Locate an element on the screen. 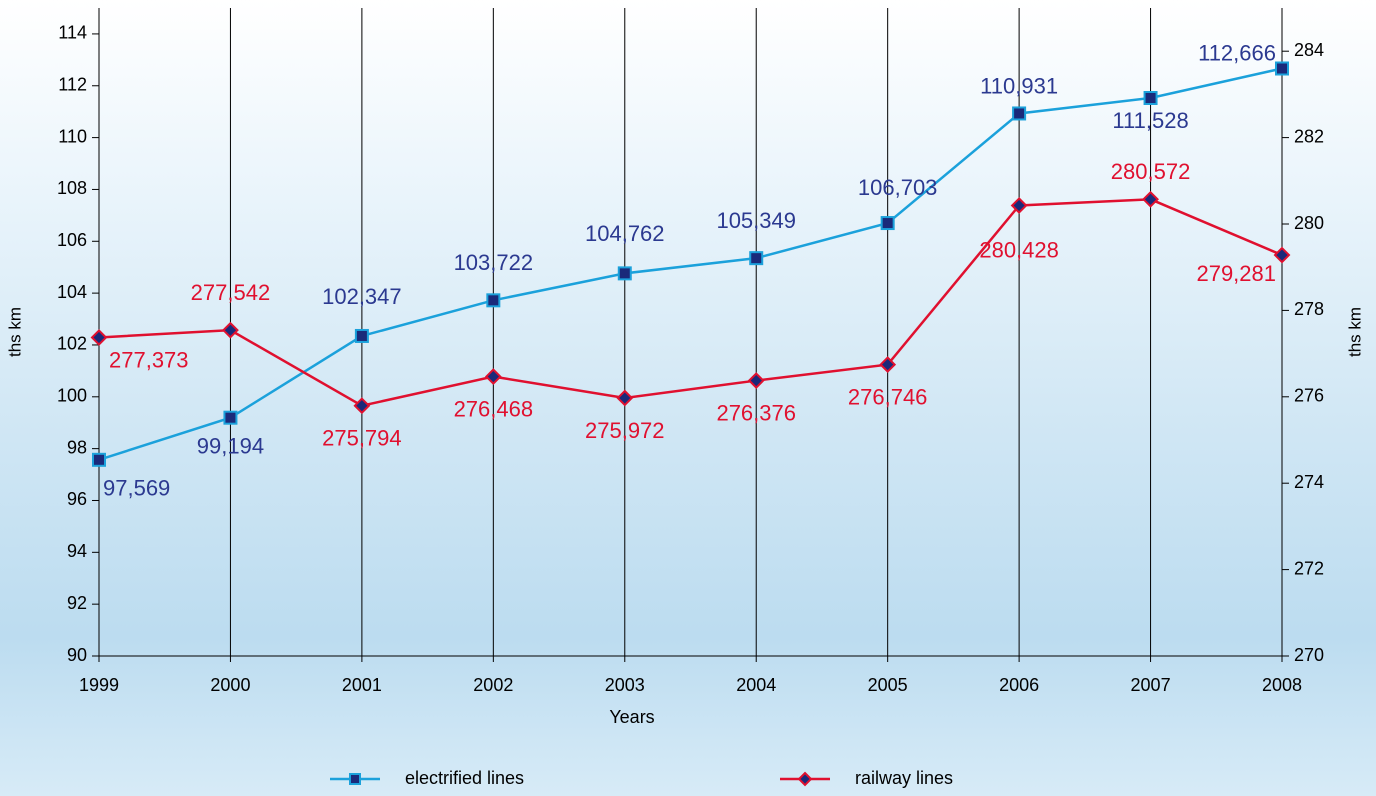  y2-tick-label: 284 is located at coordinates (1309, 50).